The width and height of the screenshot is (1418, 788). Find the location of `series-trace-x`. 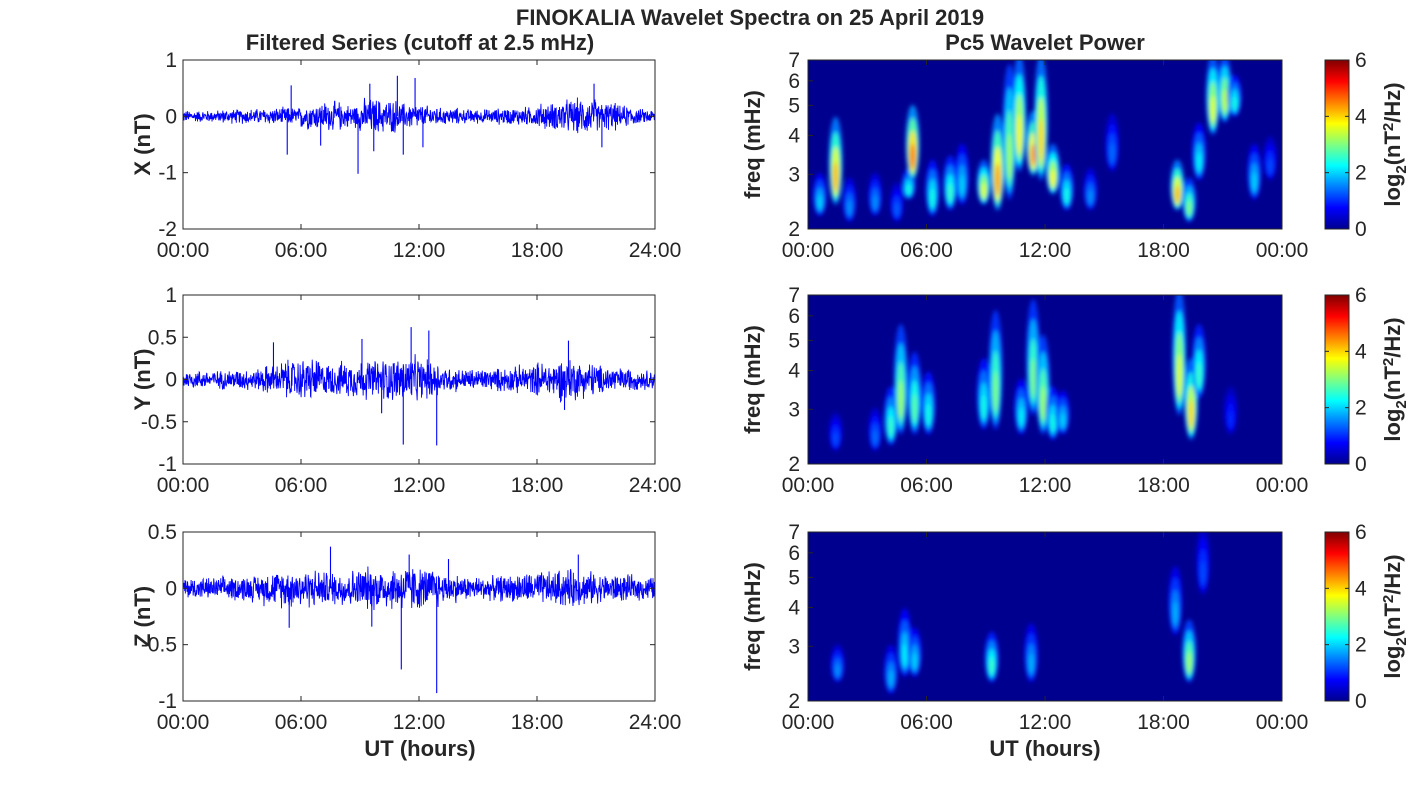

series-trace-x is located at coordinates (419, 115).